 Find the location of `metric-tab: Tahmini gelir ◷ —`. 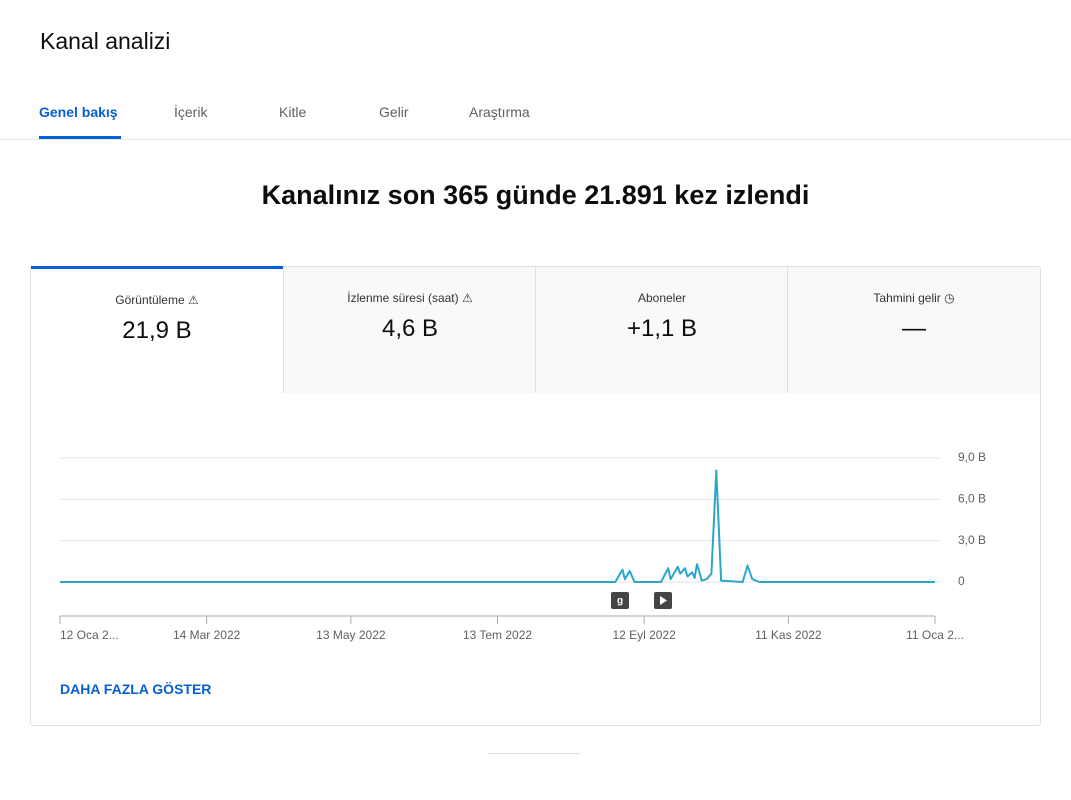

metric-tab: Tahmini gelir ◷ — is located at coordinates (913, 330).